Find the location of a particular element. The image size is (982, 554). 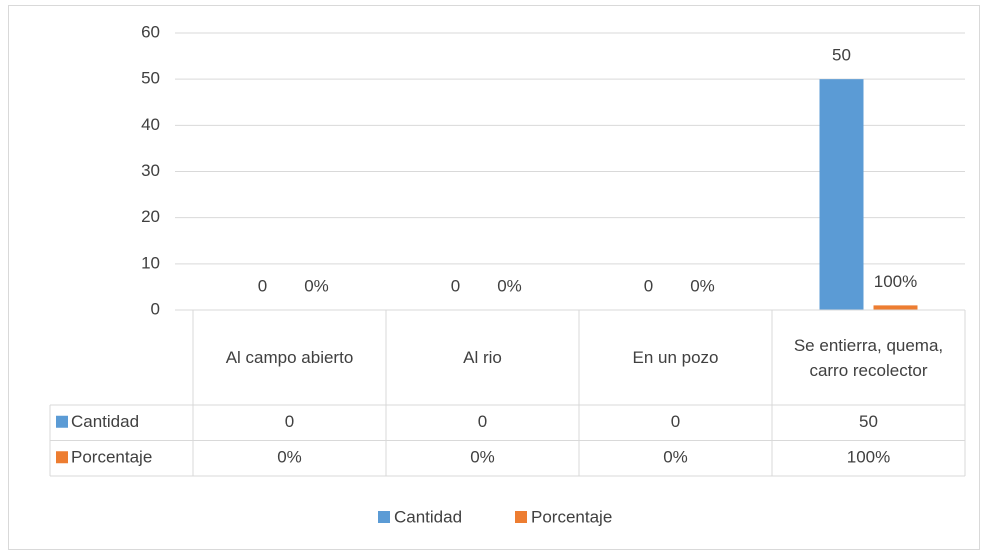

category-cell: Al campo abierto is located at coordinates (289, 357).